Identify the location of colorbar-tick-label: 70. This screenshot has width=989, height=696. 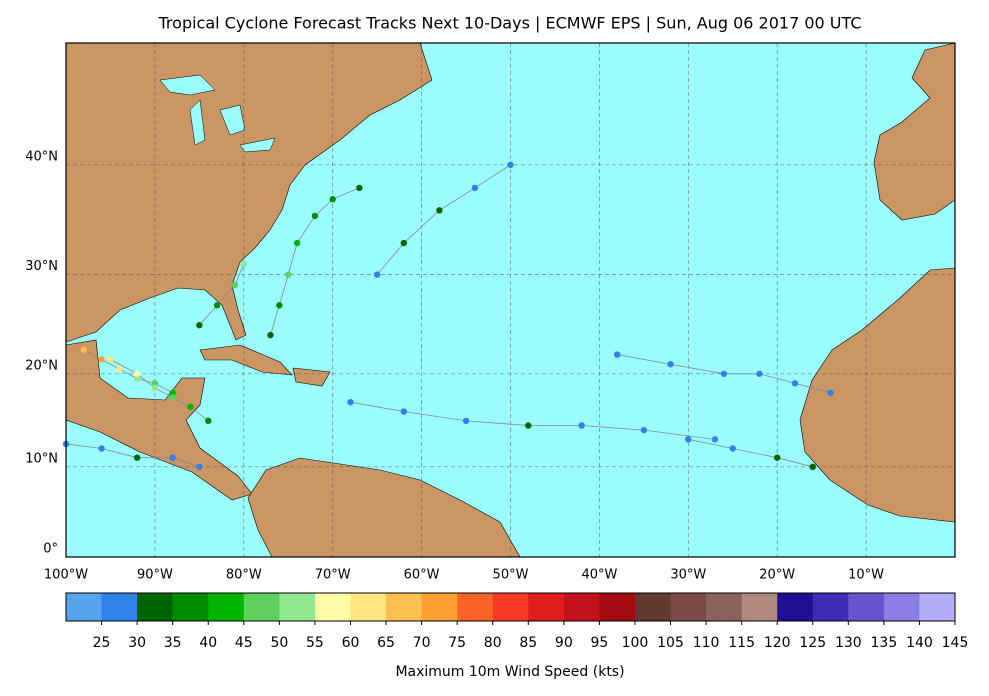
(422, 643).